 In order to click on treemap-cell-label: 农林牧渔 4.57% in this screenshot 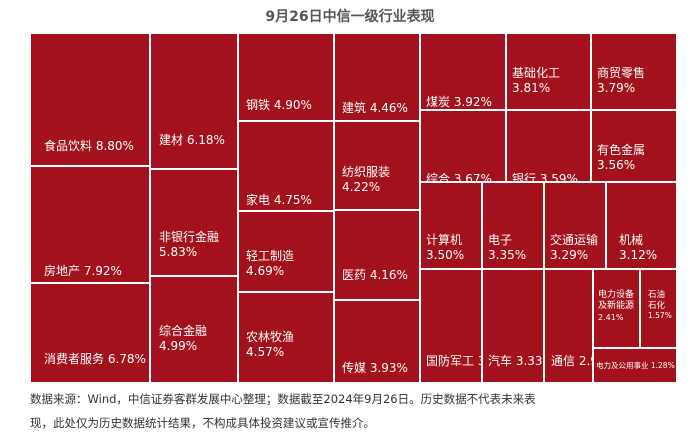, I will do `click(270, 345)`.